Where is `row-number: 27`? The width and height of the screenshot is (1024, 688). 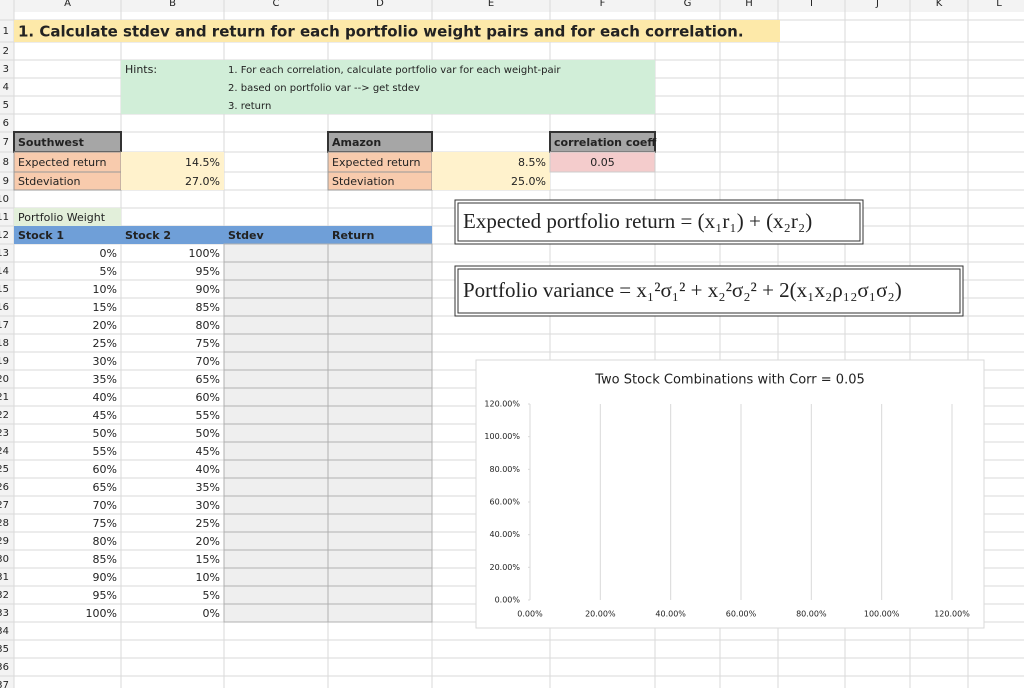
row-number: 27 is located at coordinates (4, 505).